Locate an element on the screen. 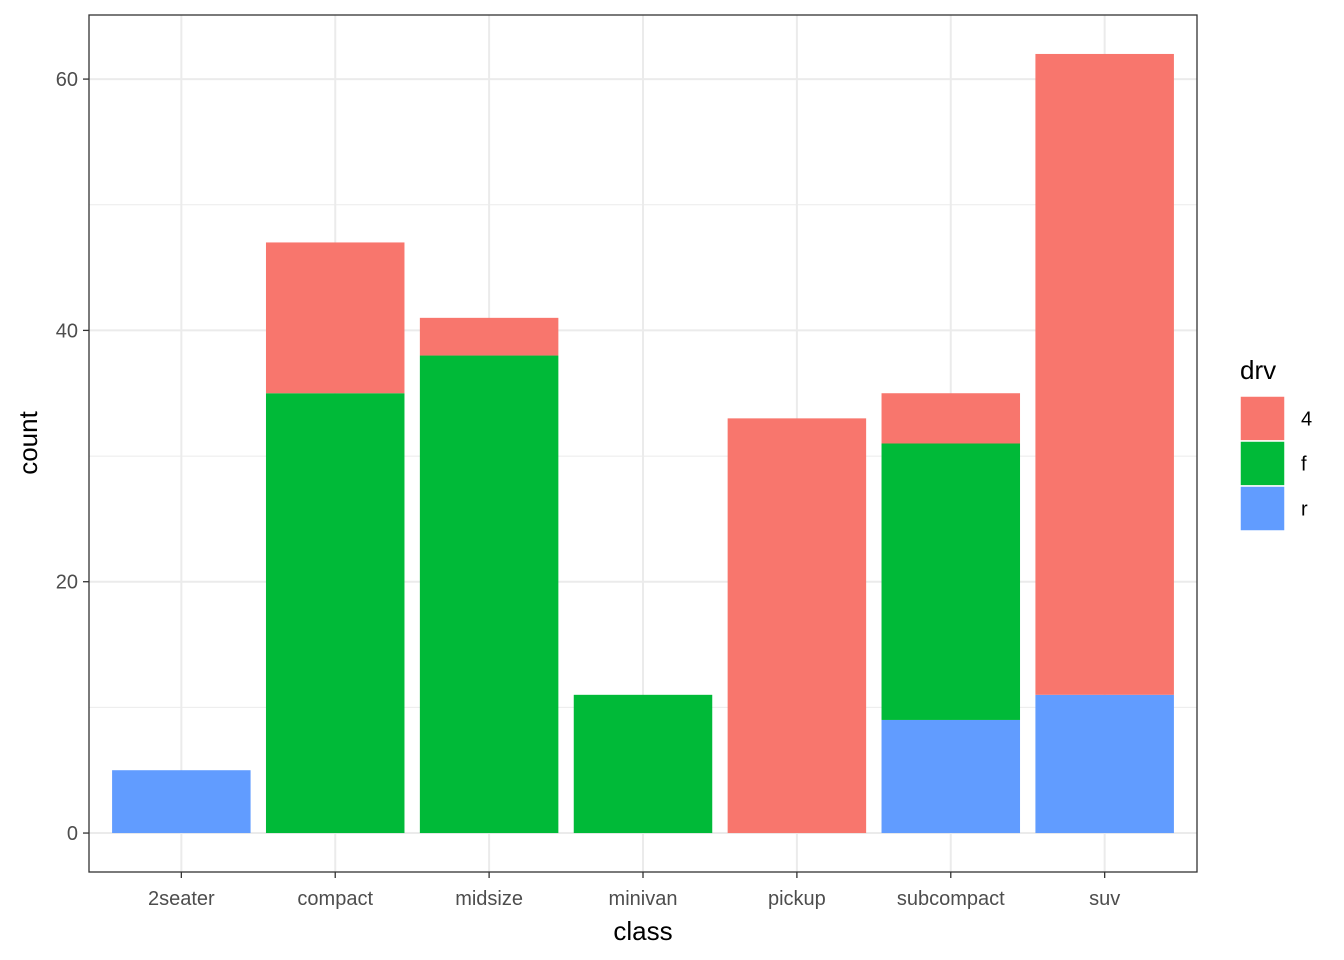  bar-midsize-f is located at coordinates (489, 594).